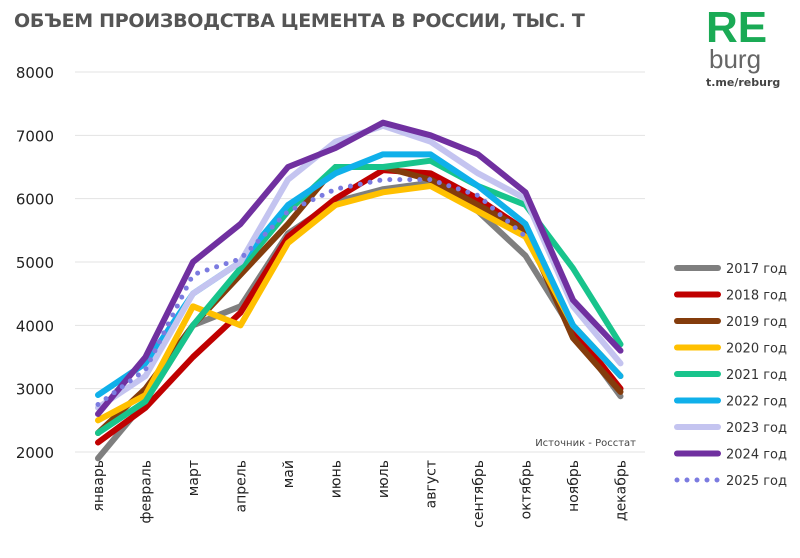 Image resolution: width=800 pixels, height=558 pixels. Describe the element at coordinates (735, 59) in the screenshot. I see `logo-burg: burg` at that location.